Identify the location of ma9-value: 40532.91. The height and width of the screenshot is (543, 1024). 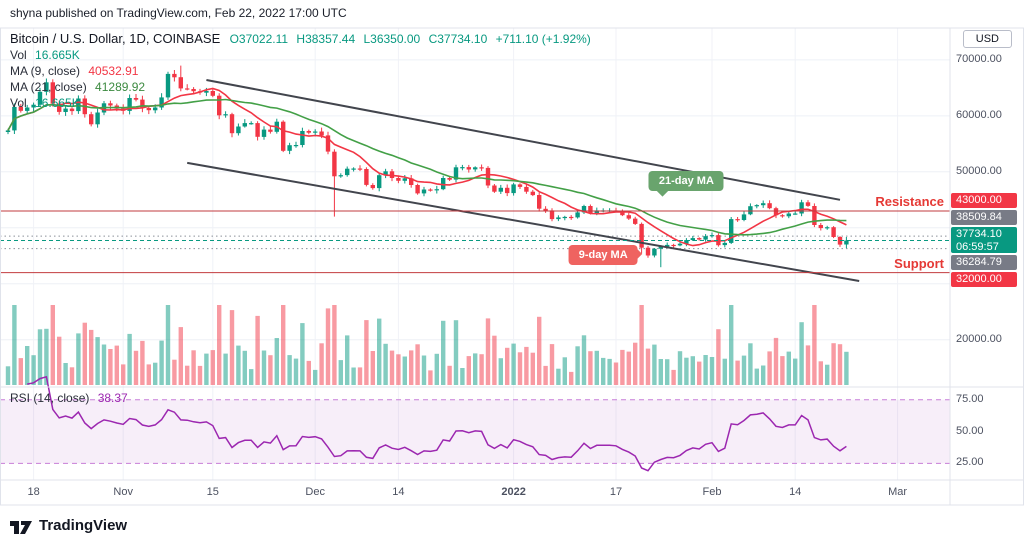
(113, 71).